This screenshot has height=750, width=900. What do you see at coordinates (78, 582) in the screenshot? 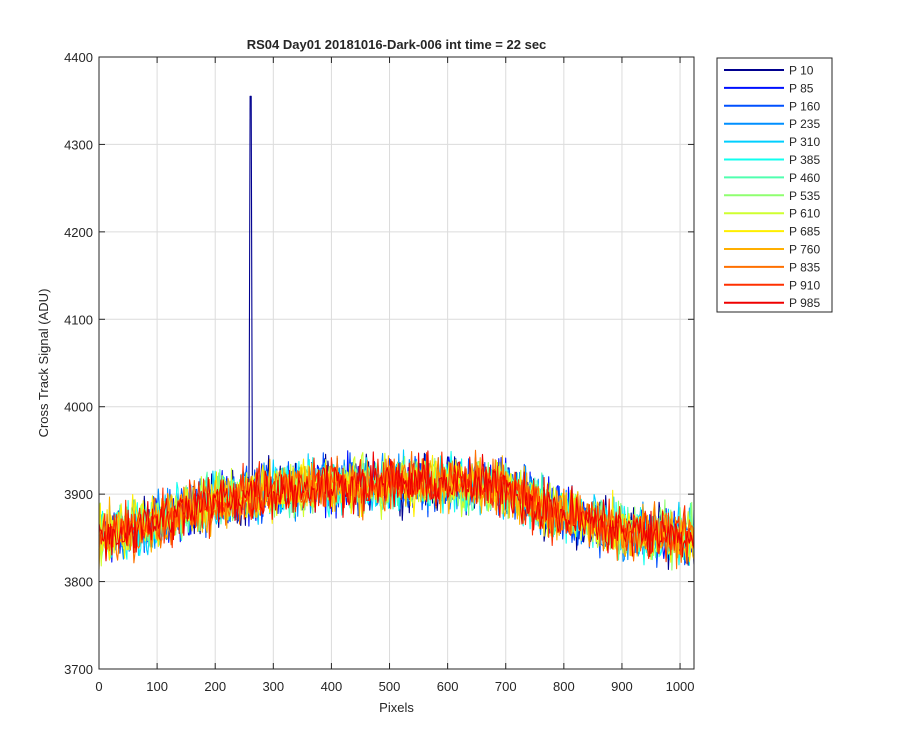
I see `y-tick-label: 3800` at bounding box center [78, 582].